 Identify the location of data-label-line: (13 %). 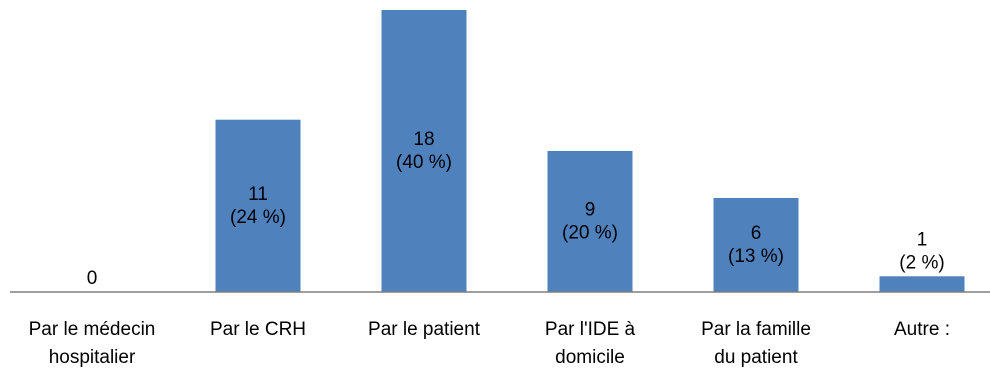
(756, 256).